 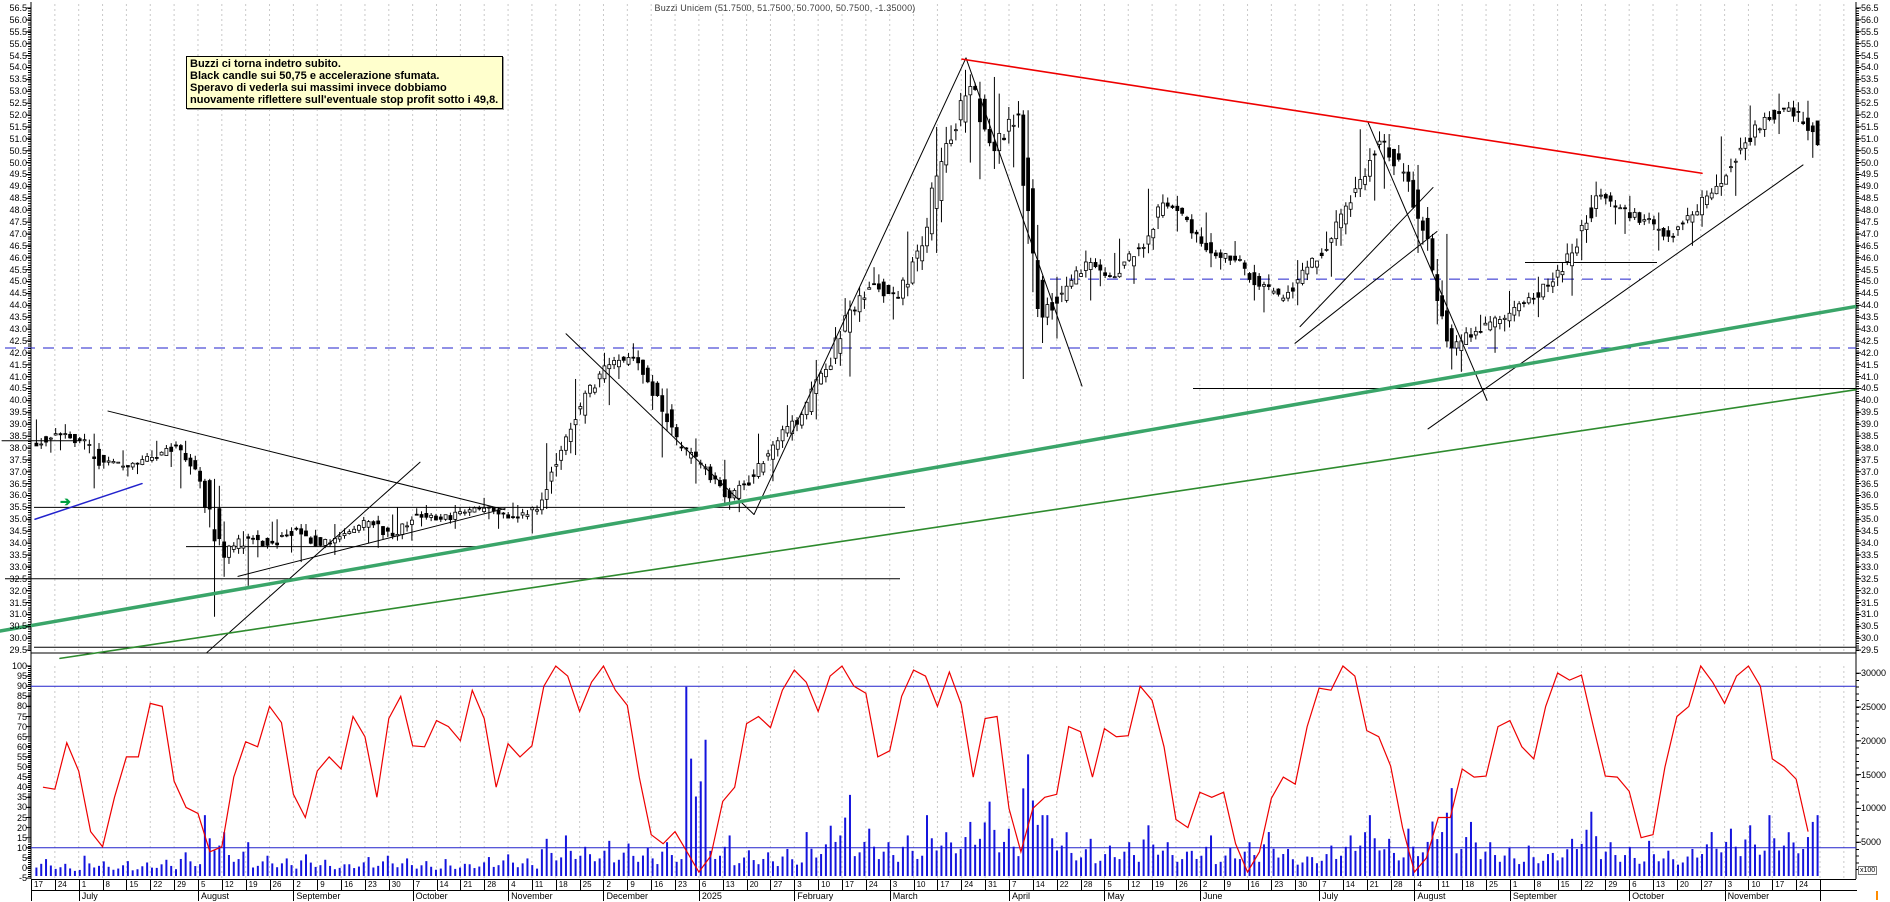 What do you see at coordinates (1760, 885) in the screenshot?
I see `date-week-label: 10` at bounding box center [1760, 885].